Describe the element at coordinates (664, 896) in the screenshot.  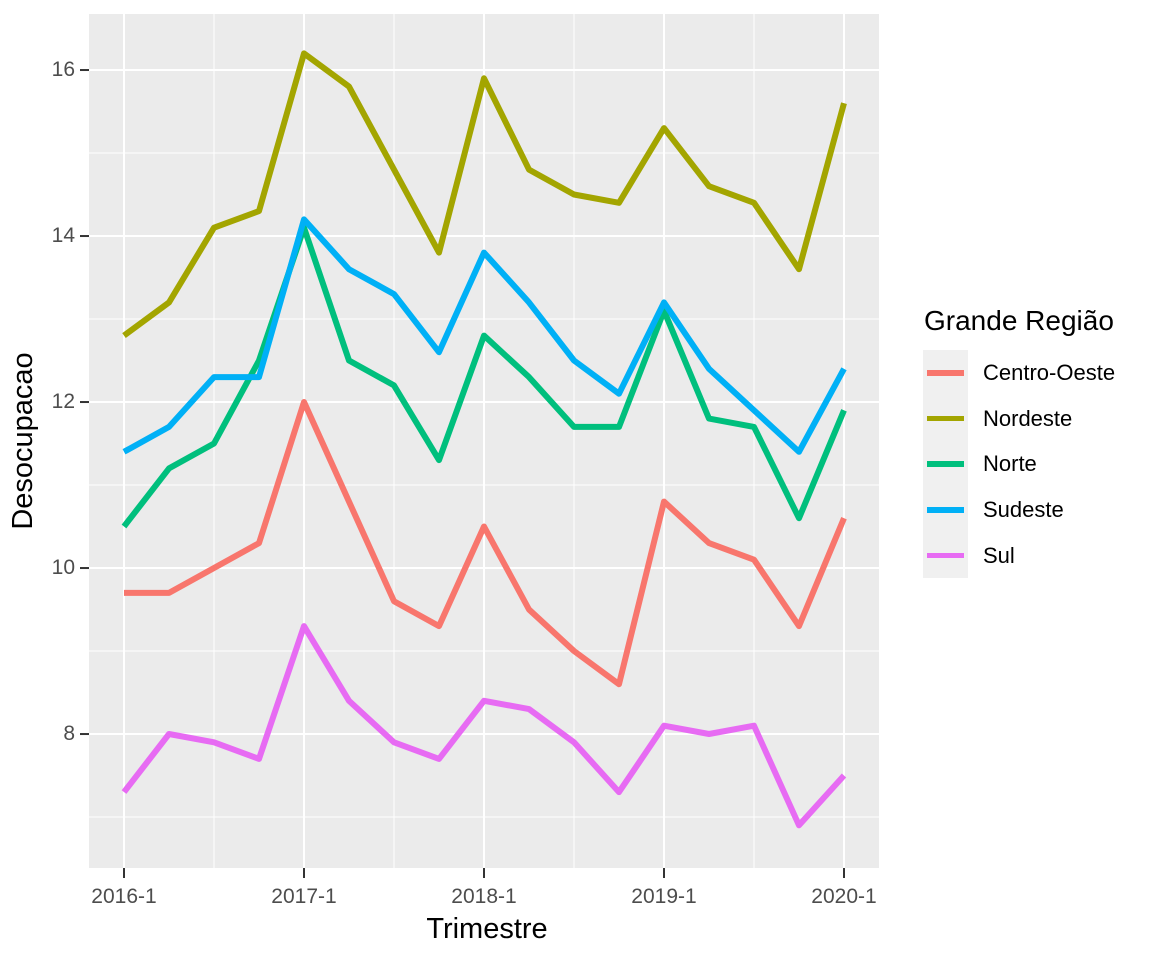
I see `x-tick-label: 2019-1` at that location.